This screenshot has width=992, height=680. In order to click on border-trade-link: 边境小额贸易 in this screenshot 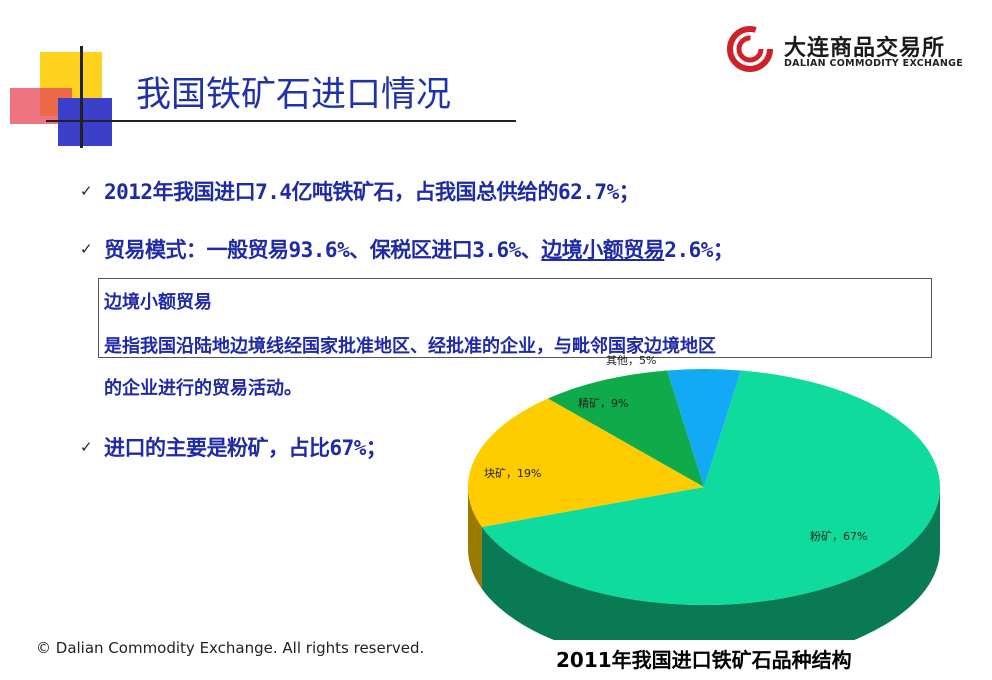, I will do `click(603, 250)`.